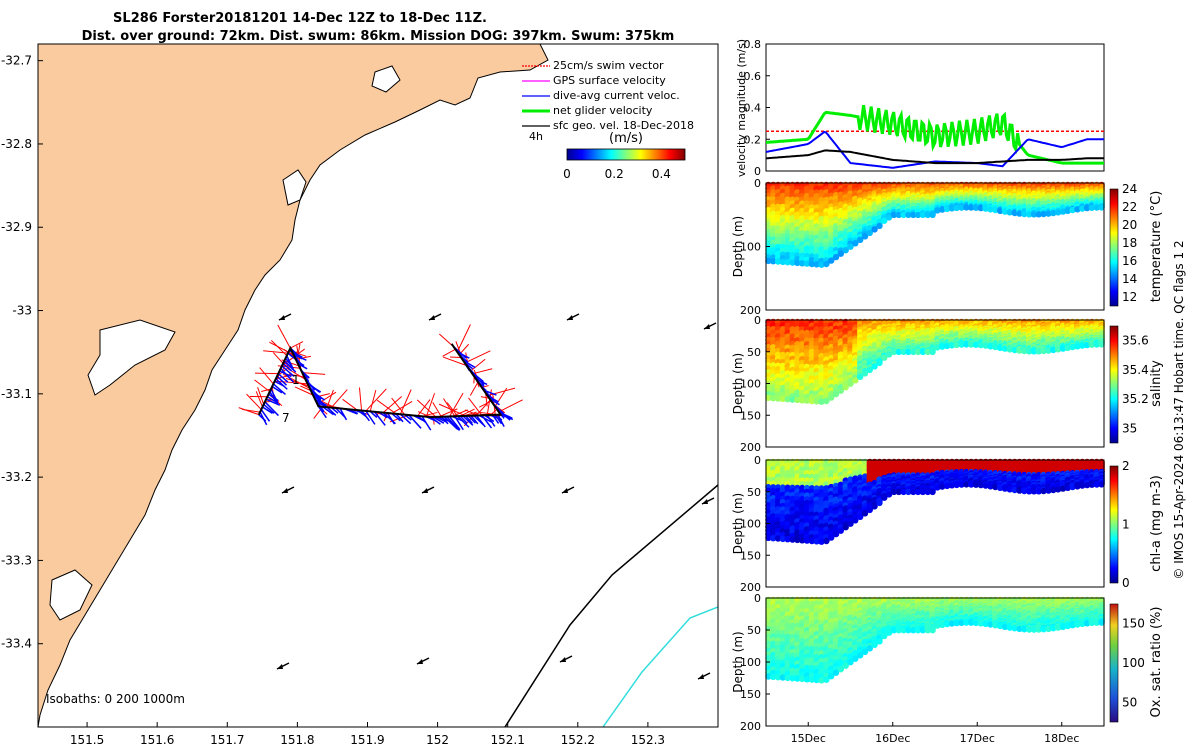 The width and height of the screenshot is (1200, 754). What do you see at coordinates (227, 740) in the screenshot?
I see `map-xtick-label: 151.7` at bounding box center [227, 740].